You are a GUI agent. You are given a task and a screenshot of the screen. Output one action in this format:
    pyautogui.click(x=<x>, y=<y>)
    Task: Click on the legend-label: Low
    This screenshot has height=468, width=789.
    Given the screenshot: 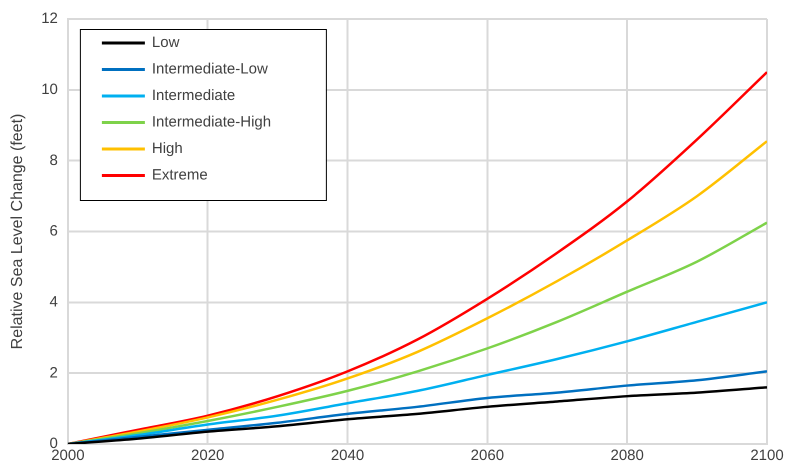 What is the action you would take?
    pyautogui.click(x=166, y=43)
    